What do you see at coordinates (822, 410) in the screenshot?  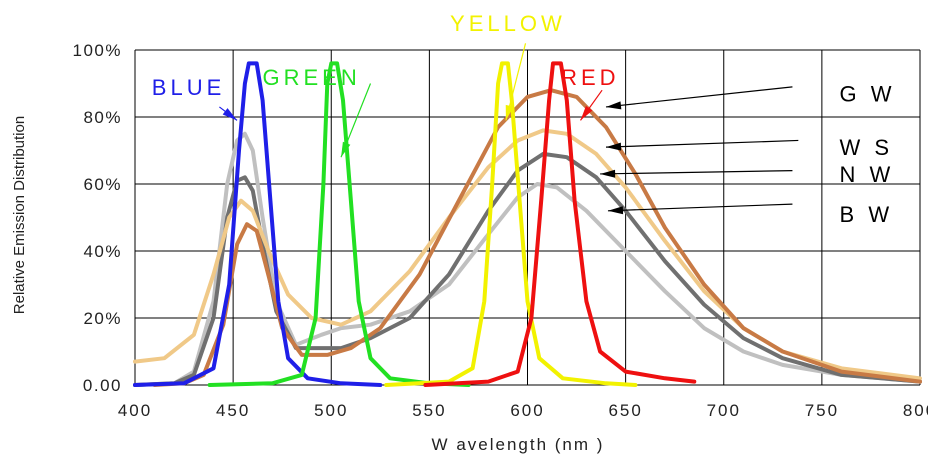 I see `x-tick-label: 750` at bounding box center [822, 410].